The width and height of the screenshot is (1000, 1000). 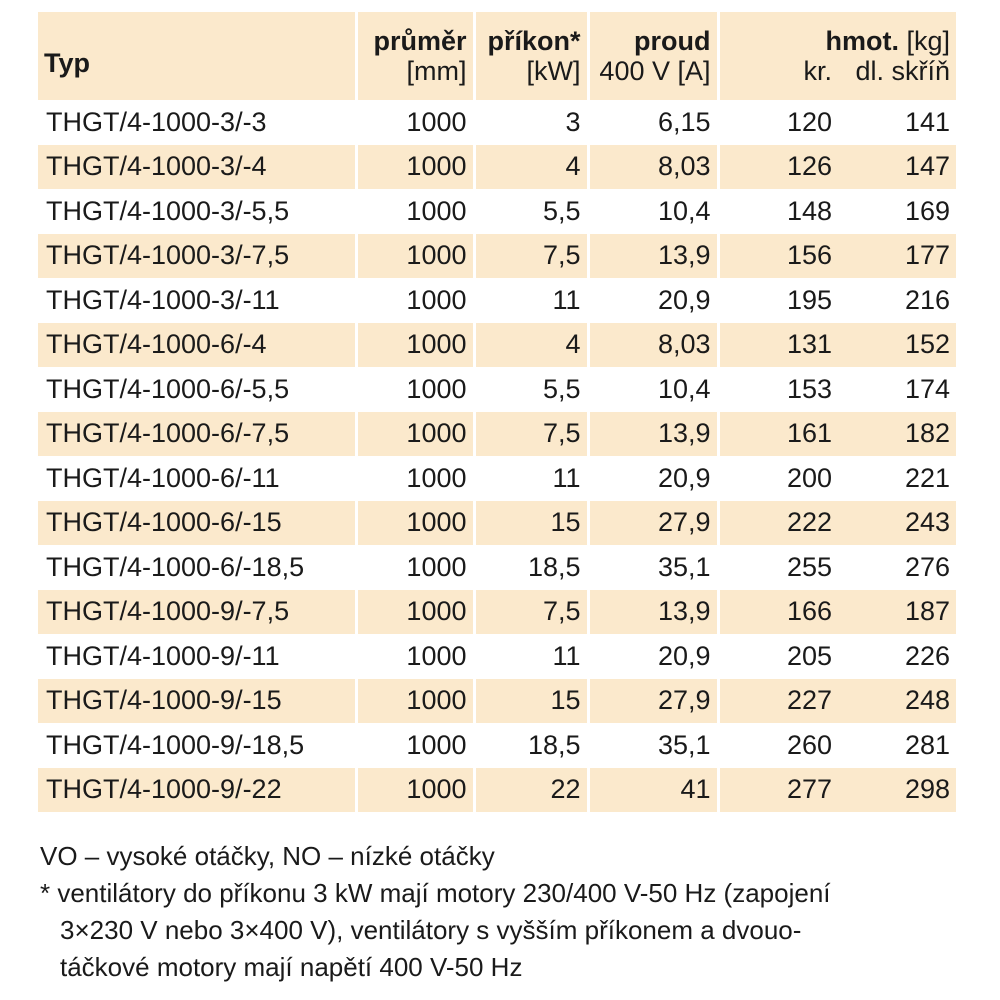 What do you see at coordinates (927, 566) in the screenshot?
I see `cell-weight-dl: 276` at bounding box center [927, 566].